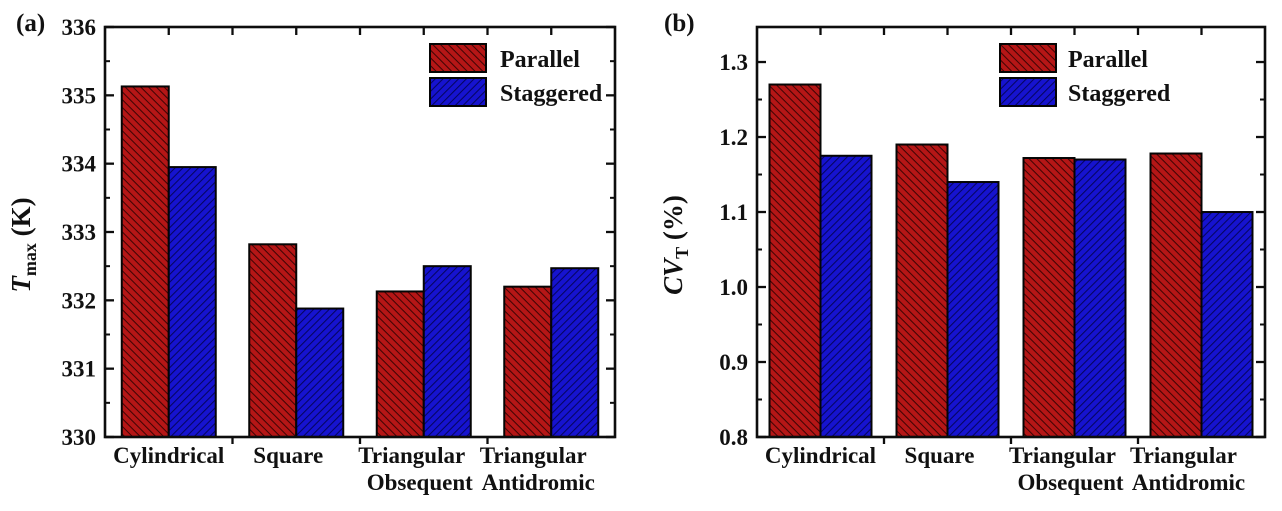 This screenshot has width=1282, height=511. What do you see at coordinates (79, 369) in the screenshot?
I see `y-tick-label: 331` at bounding box center [79, 369].